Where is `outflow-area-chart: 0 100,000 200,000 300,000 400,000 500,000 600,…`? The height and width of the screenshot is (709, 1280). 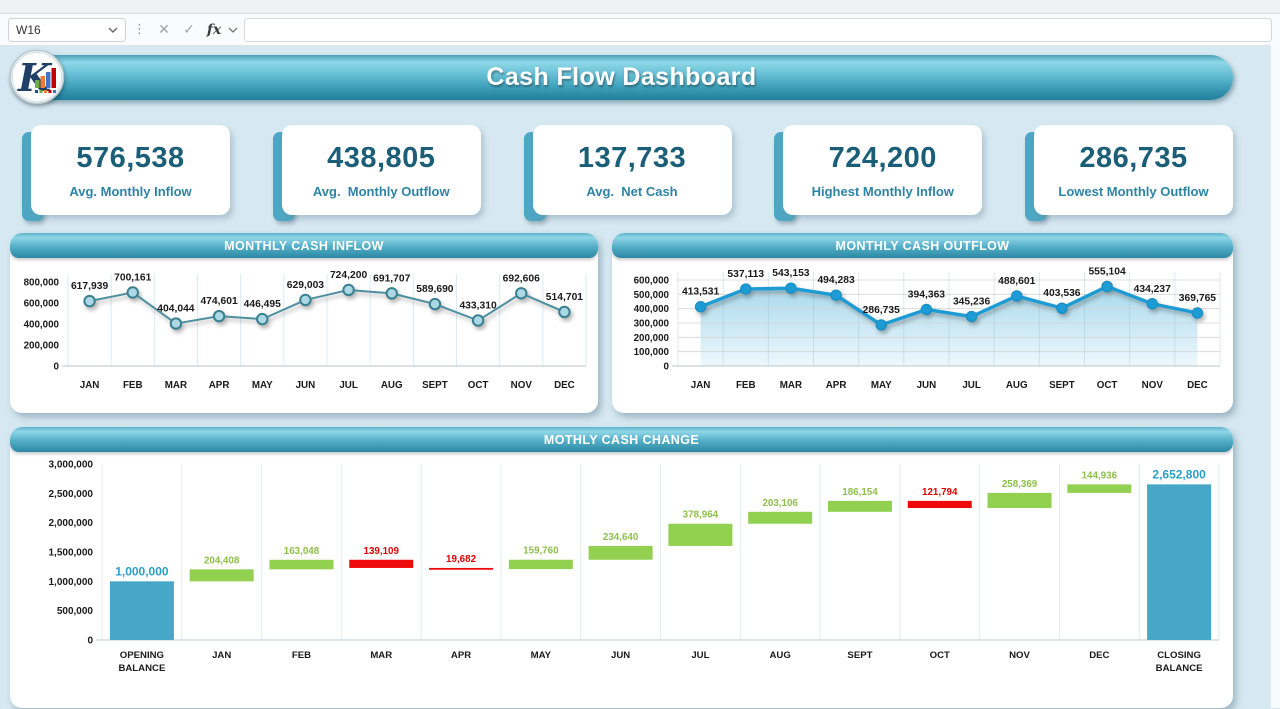 outflow-area-chart: 0 100,000 200,000 300,000 400,000 500,000 600,… is located at coordinates (921, 334).